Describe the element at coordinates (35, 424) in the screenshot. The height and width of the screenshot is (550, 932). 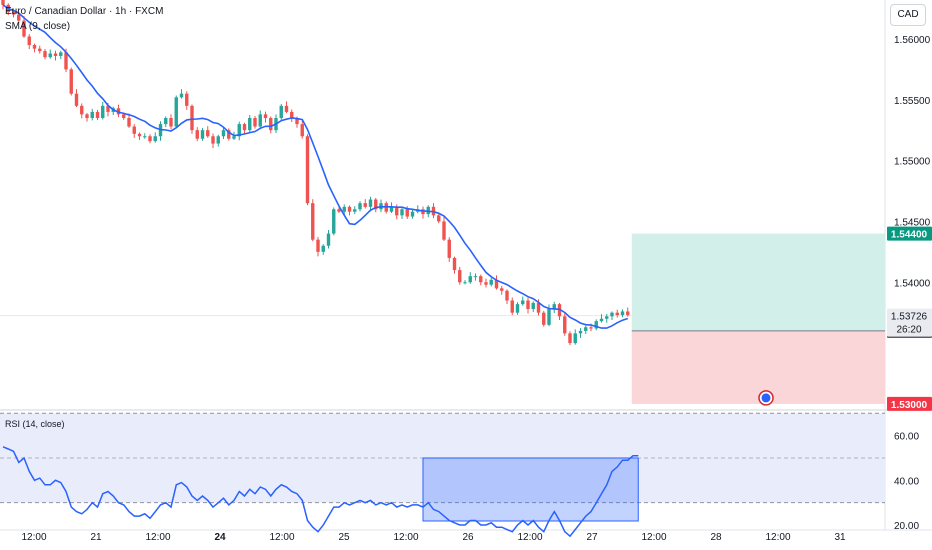
I see `rsi-legend: RSI (14, close)` at that location.